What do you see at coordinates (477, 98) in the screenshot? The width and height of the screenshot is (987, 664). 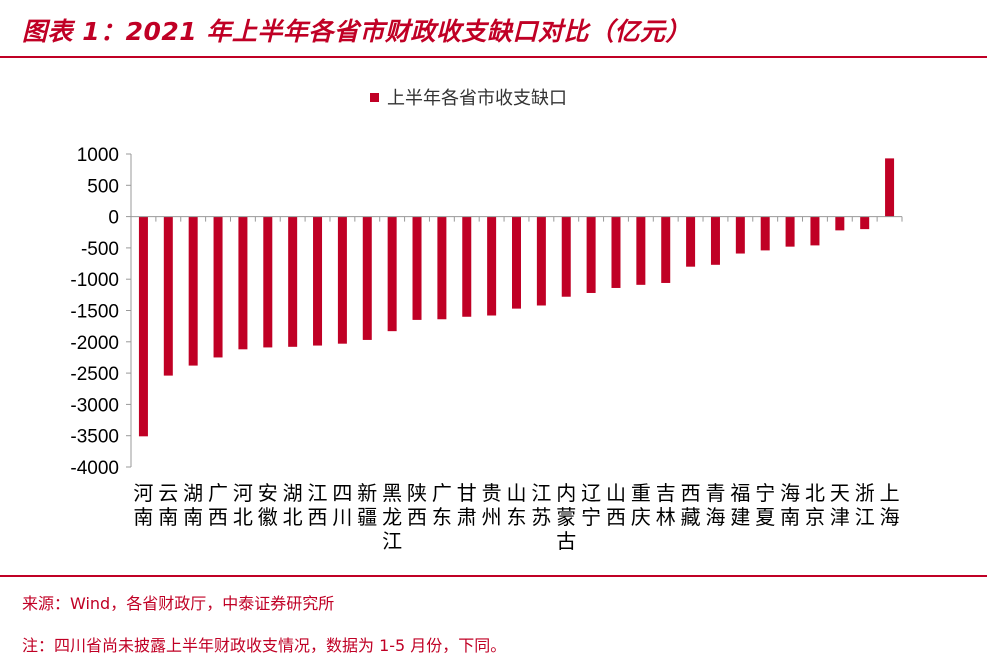 I see `legend-label: 上半年各省市收支缺口` at bounding box center [477, 98].